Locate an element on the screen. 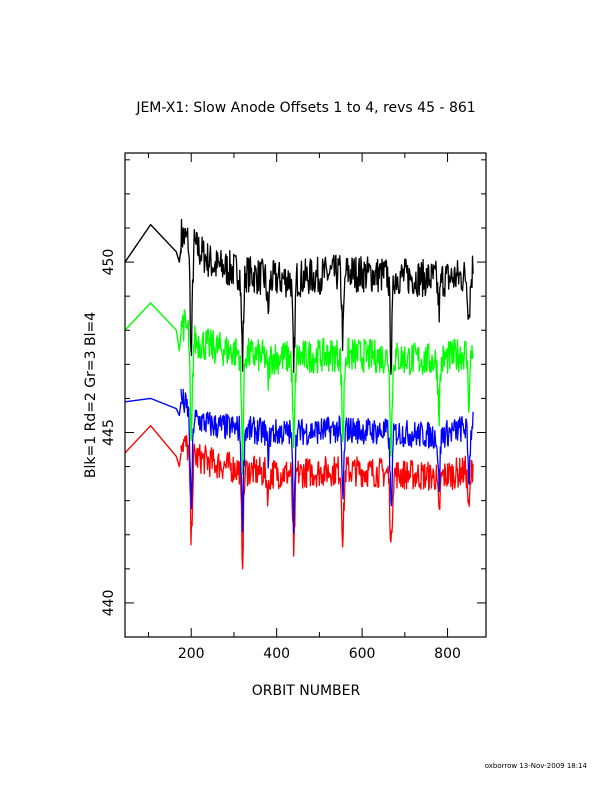  series-2-early-line is located at coordinates (153, 446).